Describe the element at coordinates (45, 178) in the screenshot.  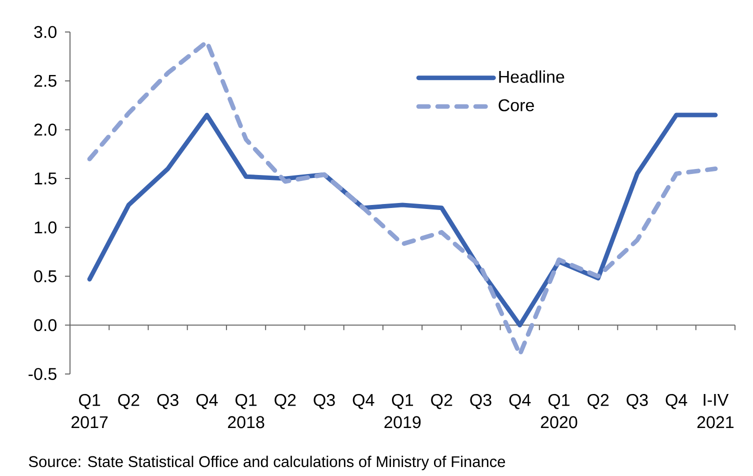
I see `y-tick-label: 1.5` at that location.